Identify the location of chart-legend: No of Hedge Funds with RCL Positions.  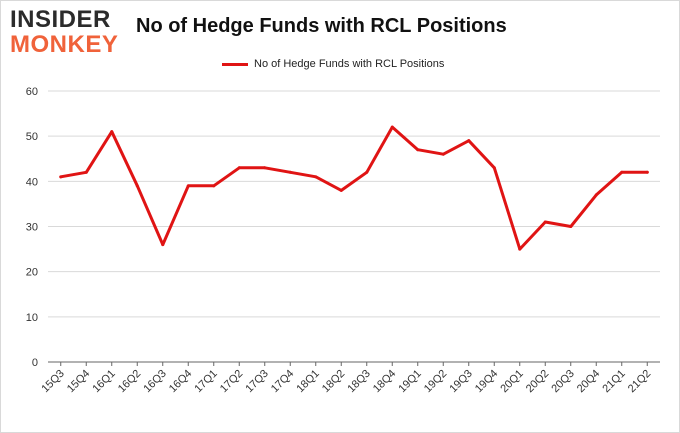
(333, 64).